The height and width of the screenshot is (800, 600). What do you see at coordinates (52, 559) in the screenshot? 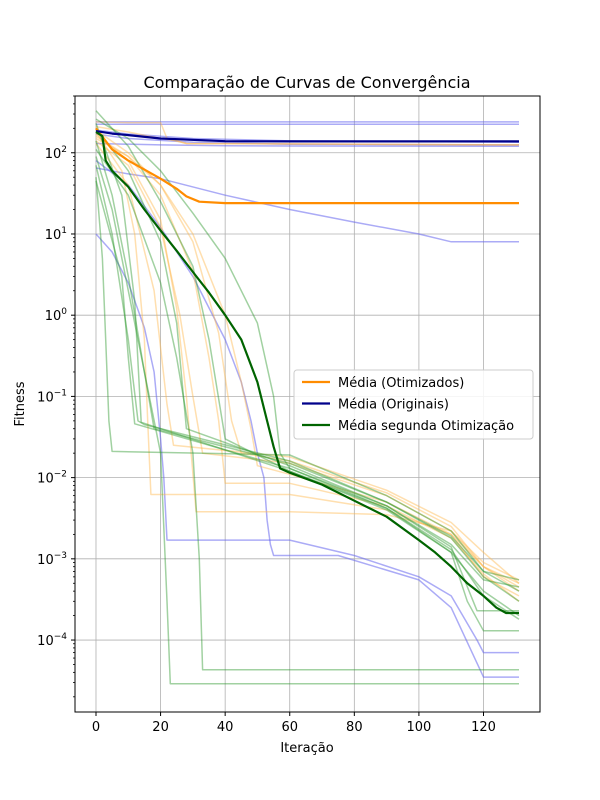
I see `y-tick-label: 10⁻³` at bounding box center [52, 559].